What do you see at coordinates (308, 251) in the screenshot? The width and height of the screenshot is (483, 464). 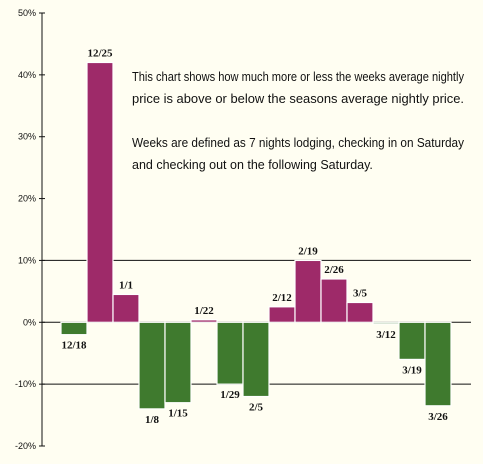 I see `bar-label: 2/19` at bounding box center [308, 251].